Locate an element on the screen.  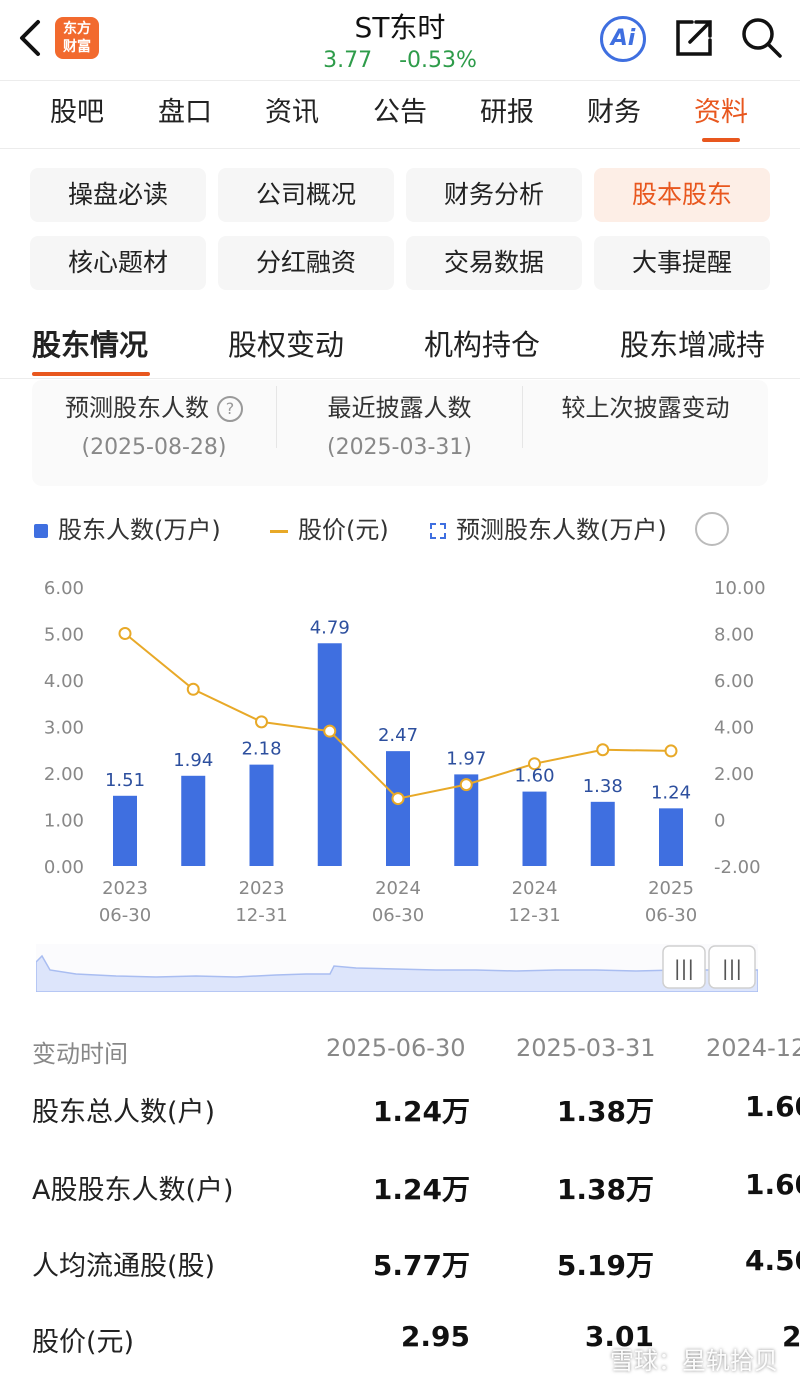
summary-change: 较上次披露变动 is located at coordinates (645, 405).